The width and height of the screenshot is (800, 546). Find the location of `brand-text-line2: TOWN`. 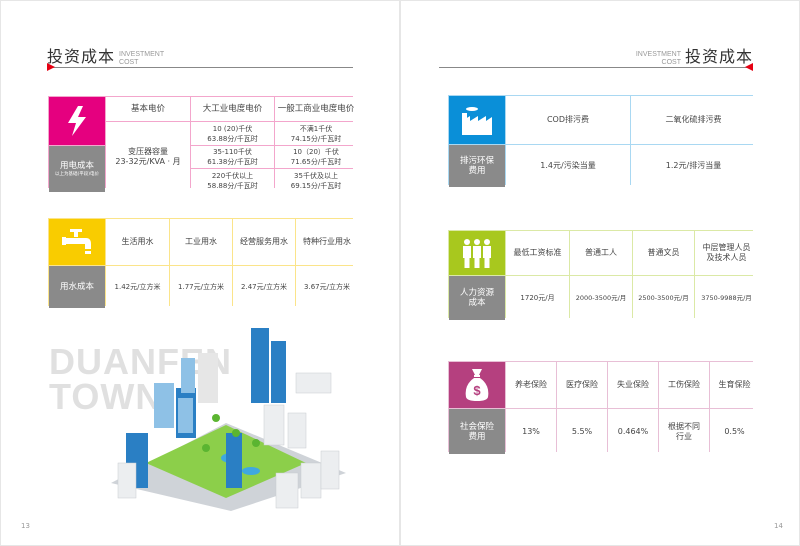

brand-text-line2: TOWN is located at coordinates (106, 396).